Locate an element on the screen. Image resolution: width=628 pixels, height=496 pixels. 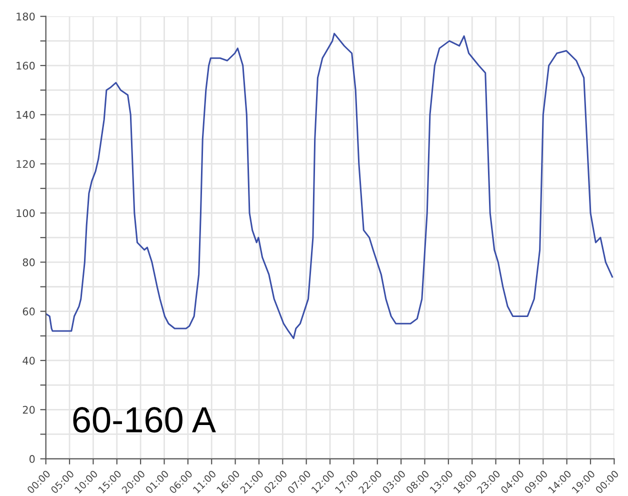
y-tick-label: 60 is located at coordinates (28, 312).